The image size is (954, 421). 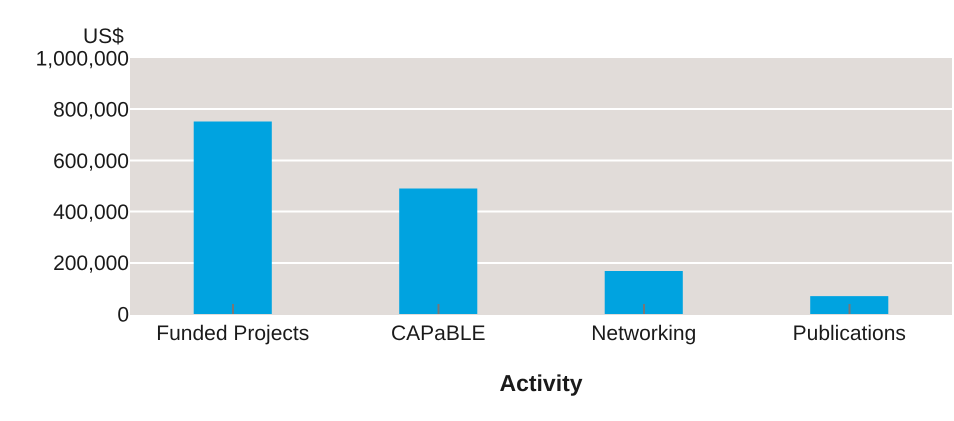 I want to click on y-tick-label: 0, so click(x=123, y=314).